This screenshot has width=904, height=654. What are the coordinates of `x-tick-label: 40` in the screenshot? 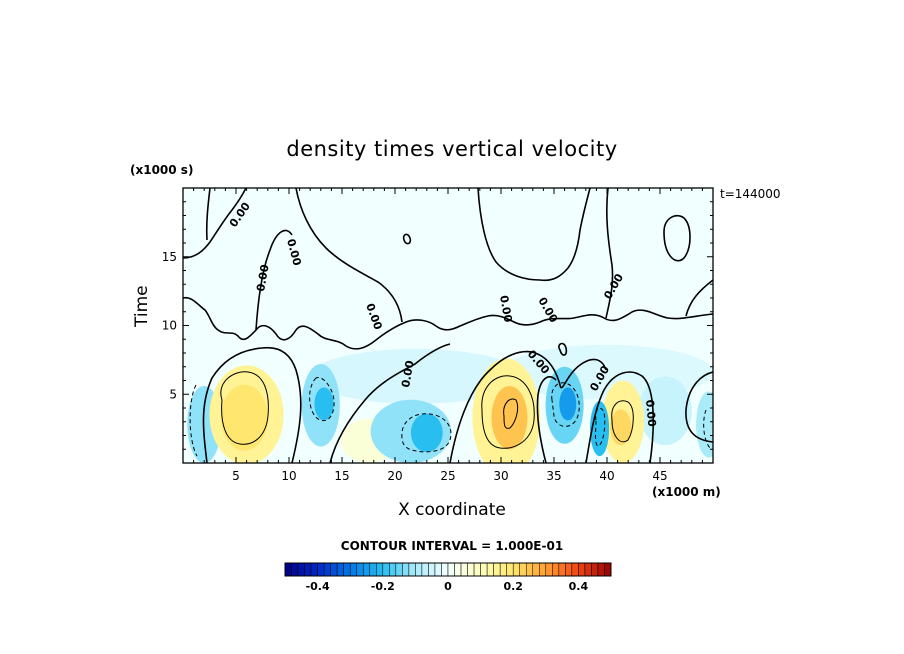 It's located at (606, 476).